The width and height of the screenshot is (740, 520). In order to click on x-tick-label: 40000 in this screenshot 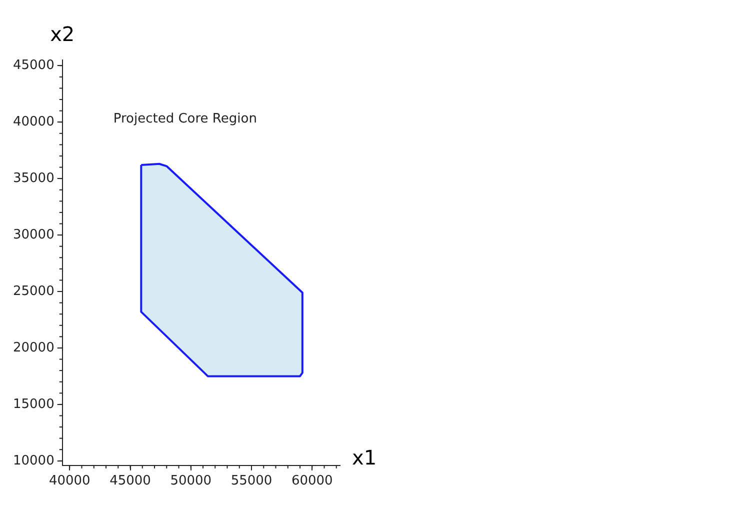, I will do `click(69, 481)`.